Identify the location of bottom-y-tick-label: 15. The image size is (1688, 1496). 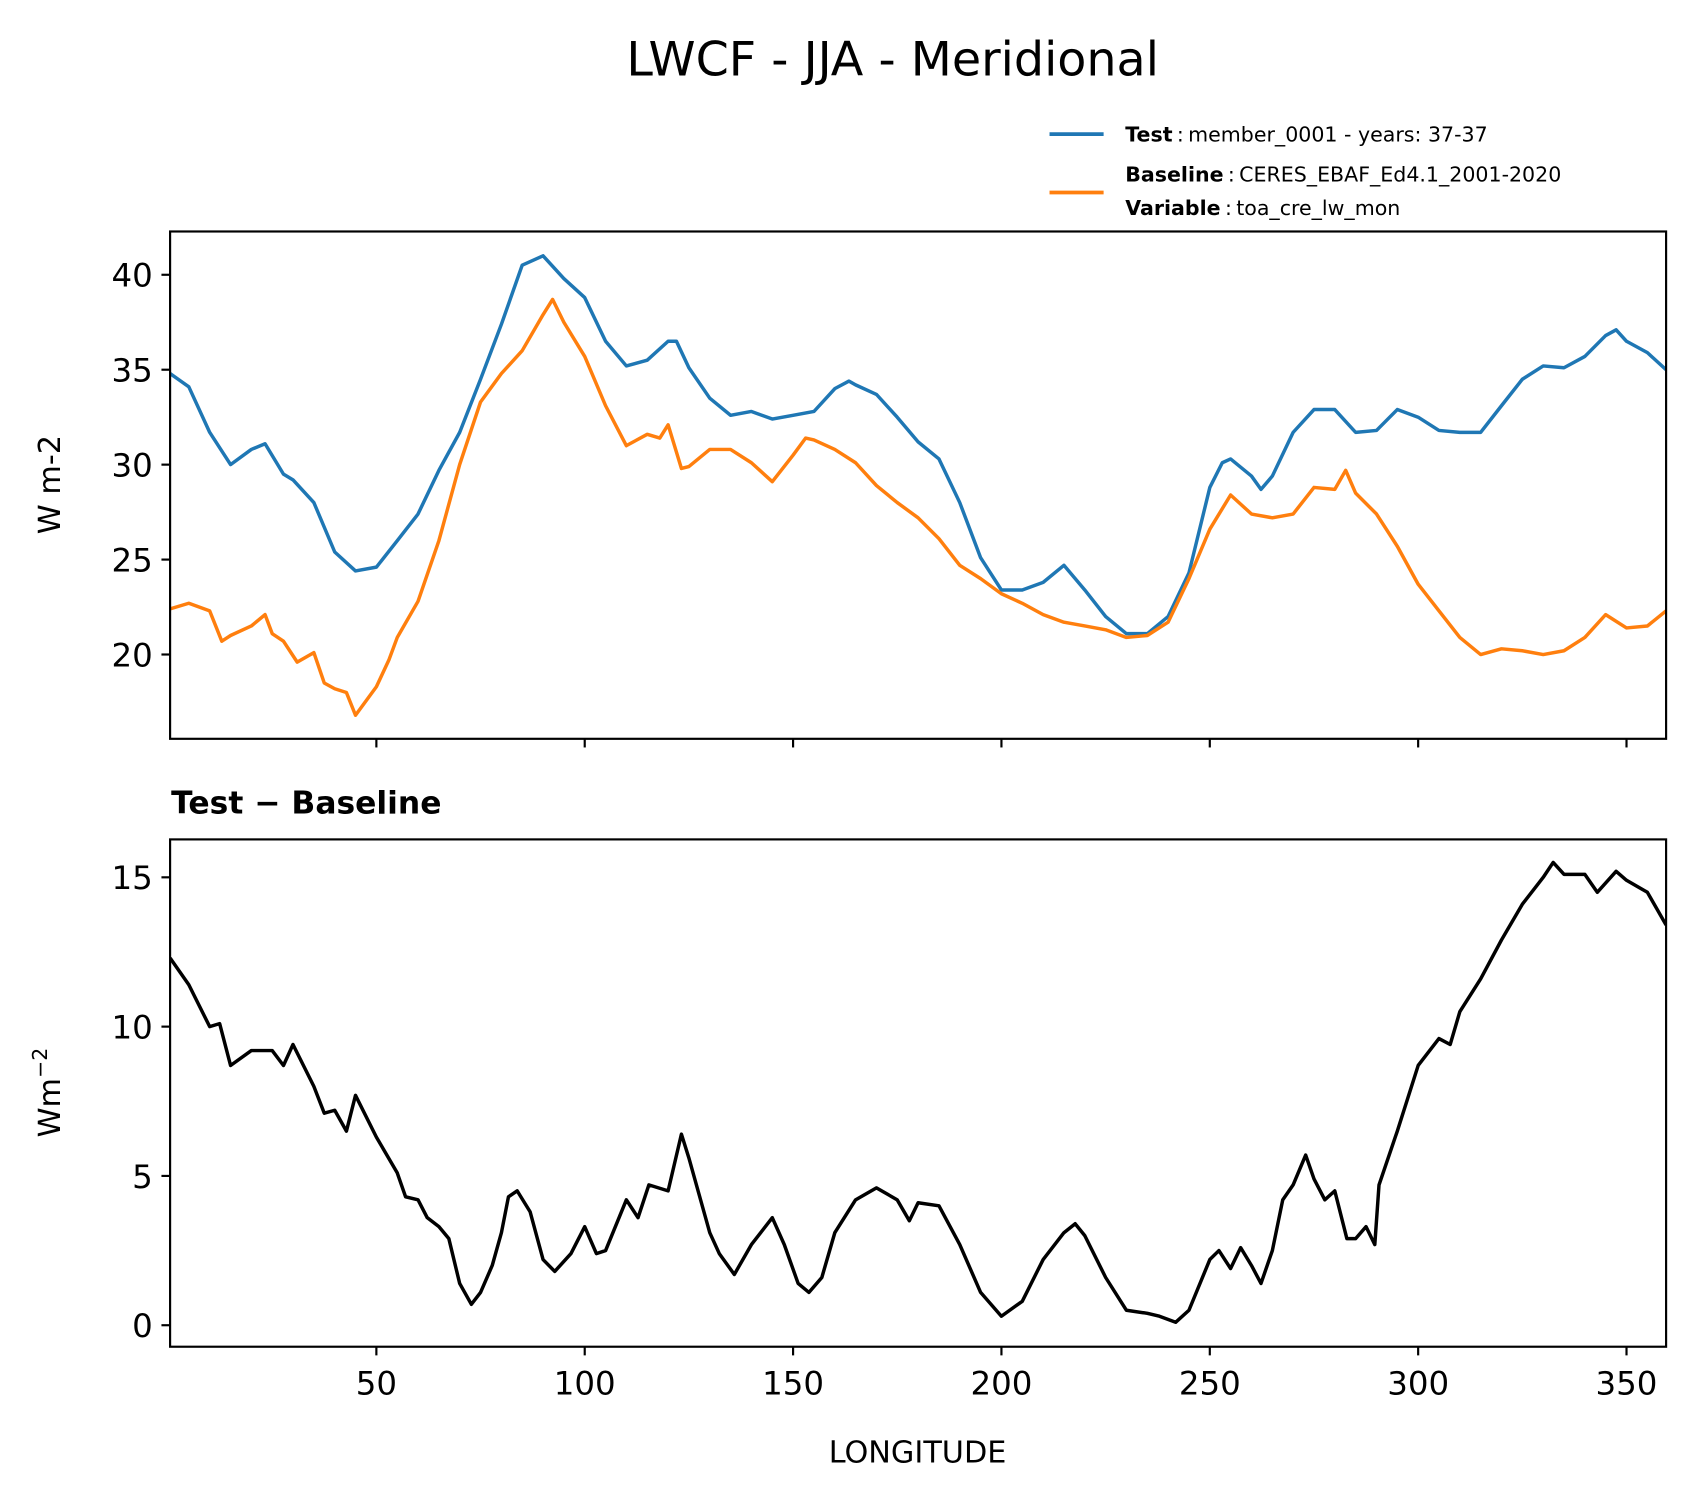
(132, 878).